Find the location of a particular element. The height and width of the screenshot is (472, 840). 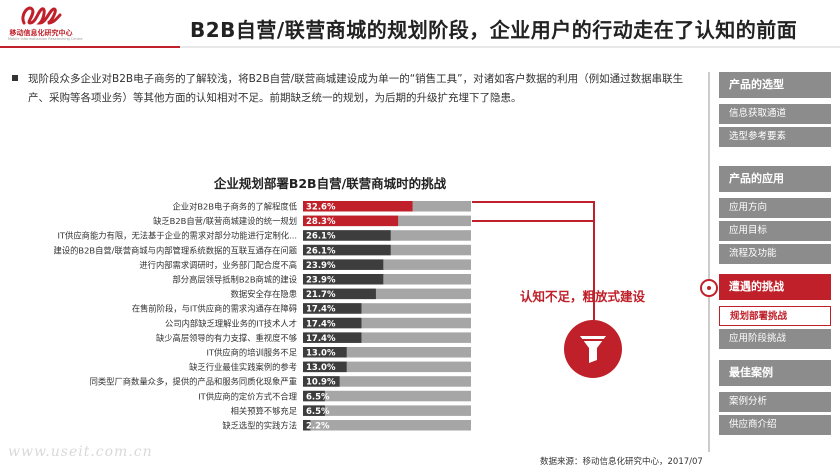

sidebar-track is located at coordinates (709, 262).